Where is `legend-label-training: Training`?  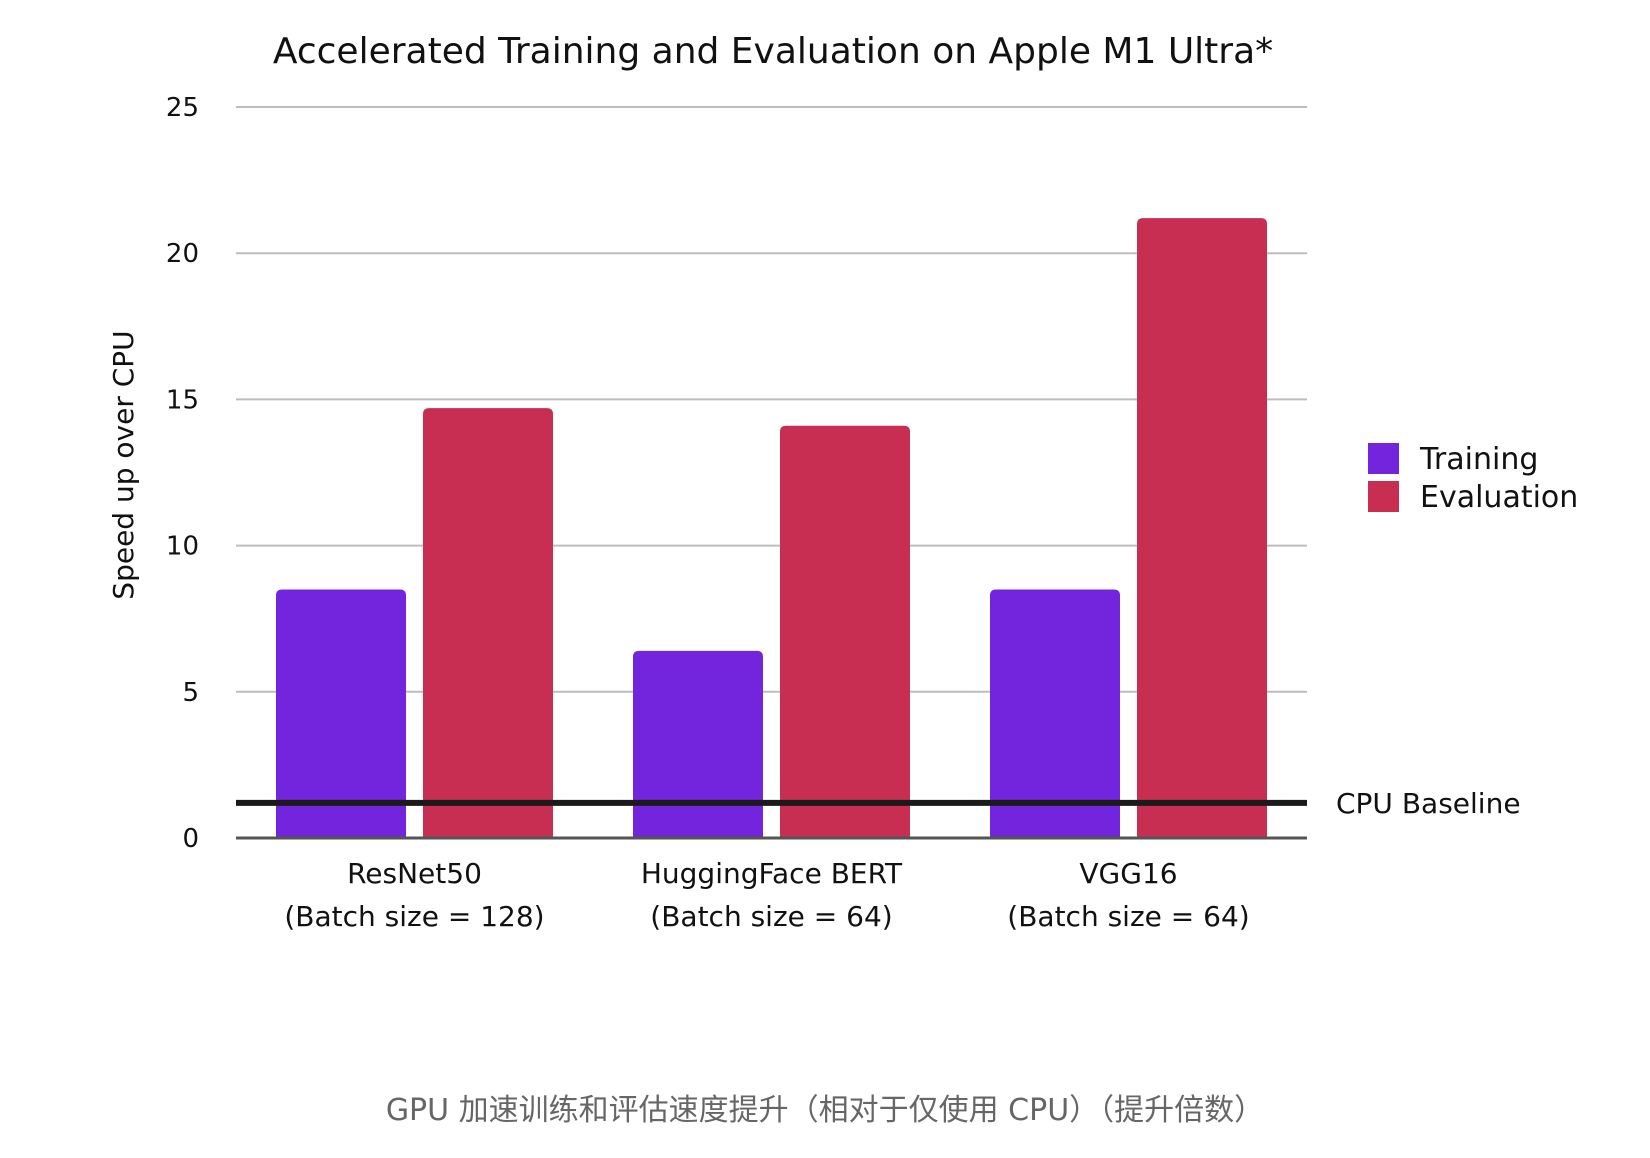
legend-label-training: Training is located at coordinates (1478, 459).